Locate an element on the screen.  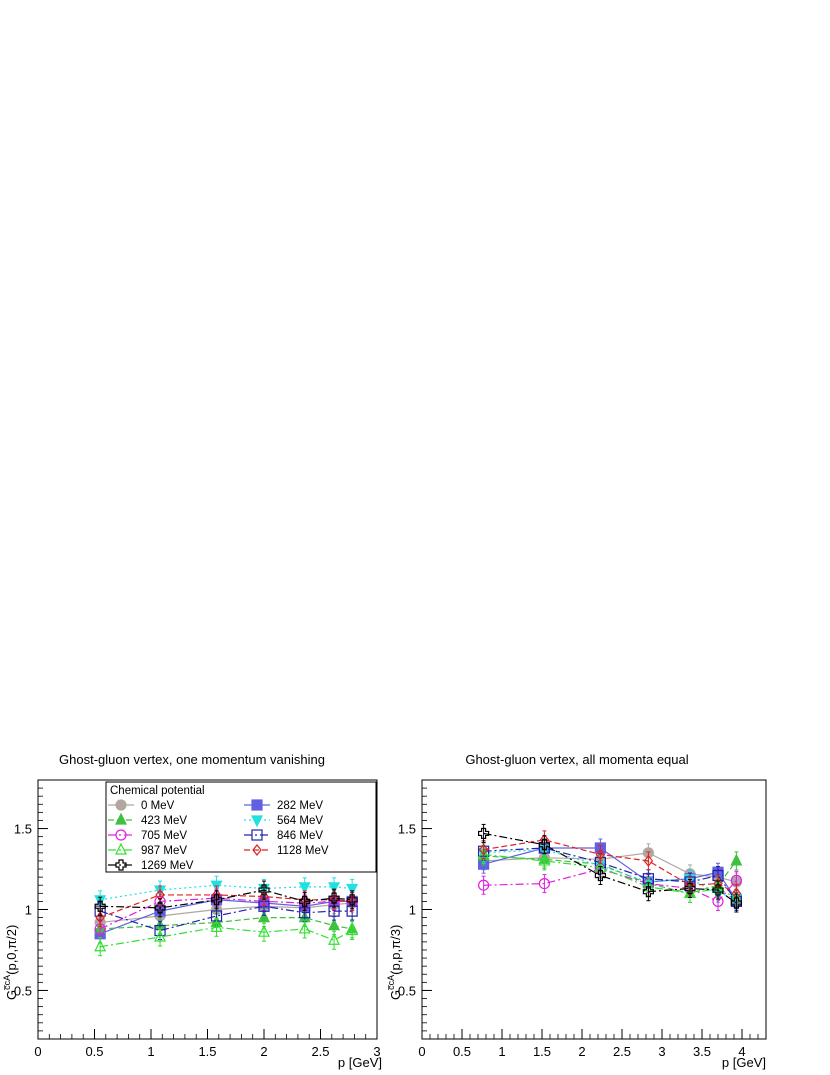
legend-label: 705 MeV is located at coordinates (164, 836).